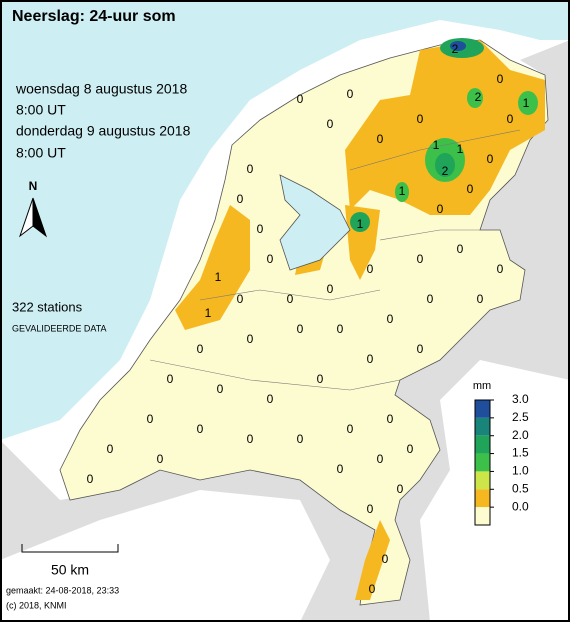  What do you see at coordinates (33, 186) in the screenshot?
I see `compass-label: N` at bounding box center [33, 186].